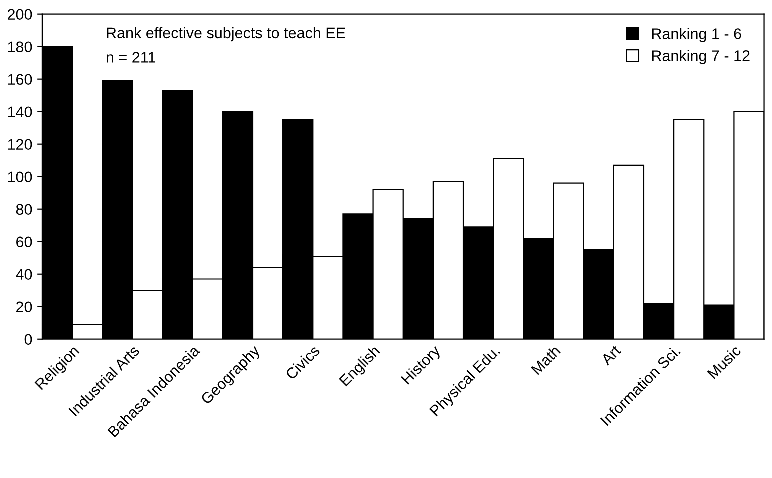 This screenshot has height=478, width=772. What do you see at coordinates (611, 355) in the screenshot?
I see `x-tick-label: Art` at bounding box center [611, 355].